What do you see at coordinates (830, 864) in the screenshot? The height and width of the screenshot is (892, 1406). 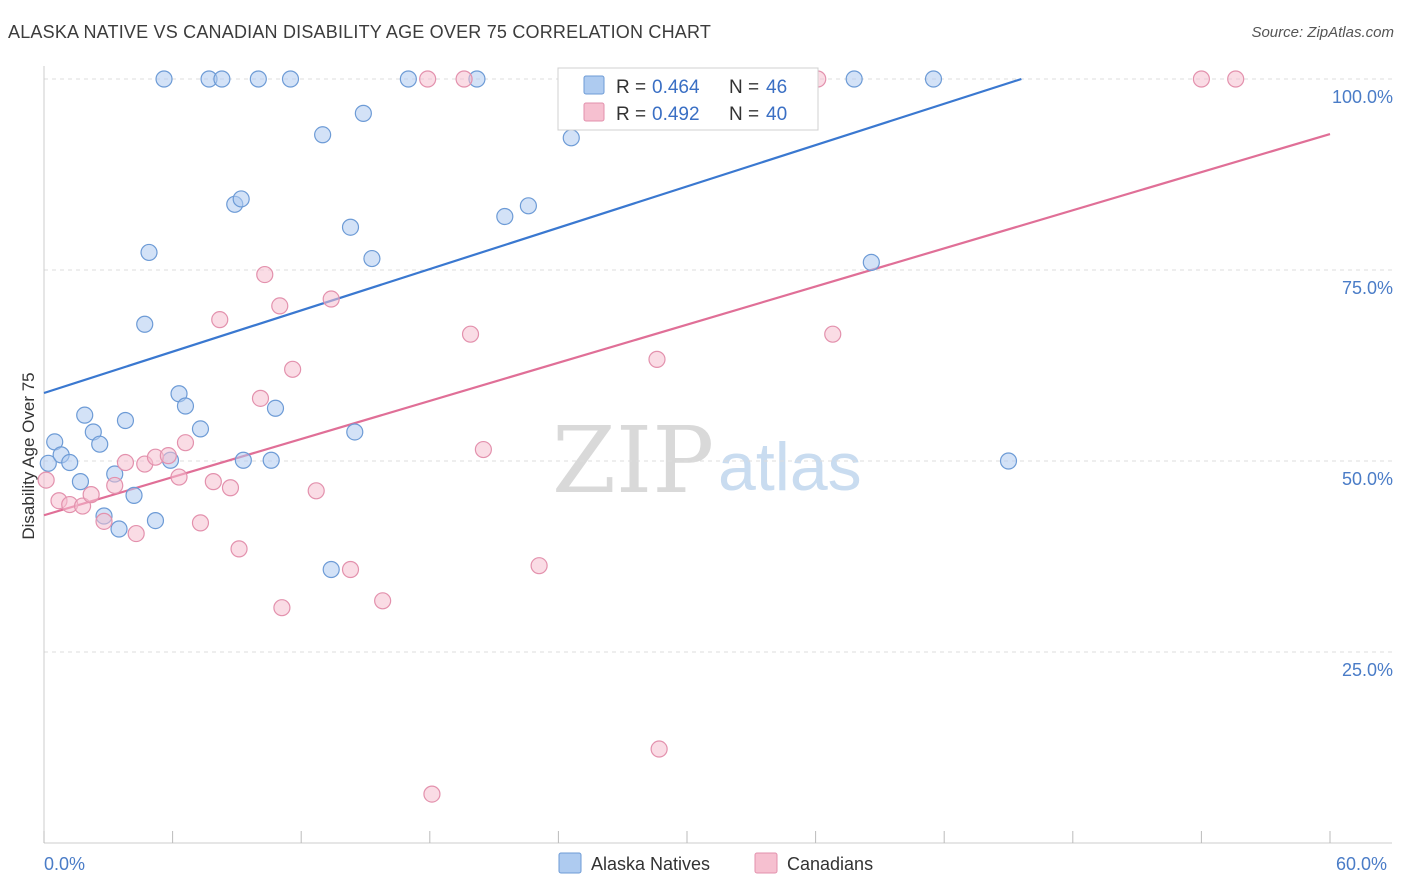 I see `bottom-legend-label-canadians: Canadians` at bounding box center [830, 864].